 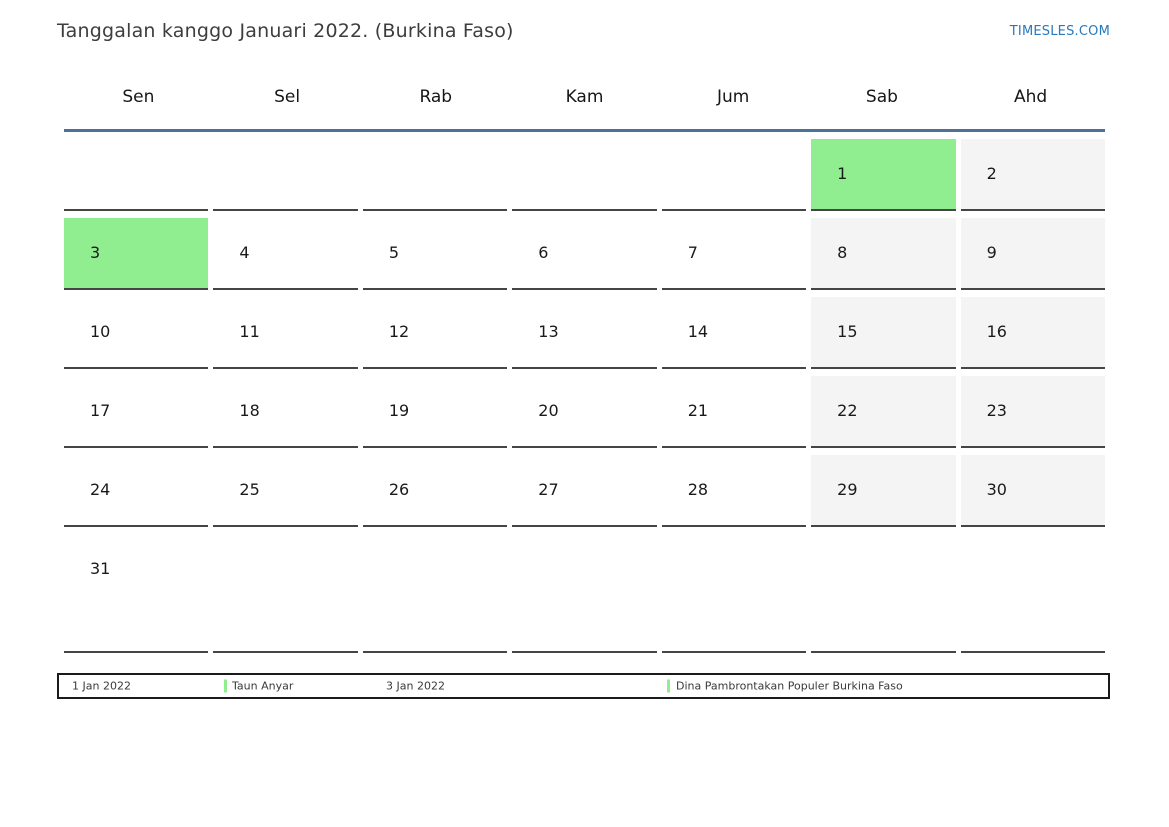 What do you see at coordinates (285, 412) in the screenshot?
I see `day-cell-18: 18` at bounding box center [285, 412].